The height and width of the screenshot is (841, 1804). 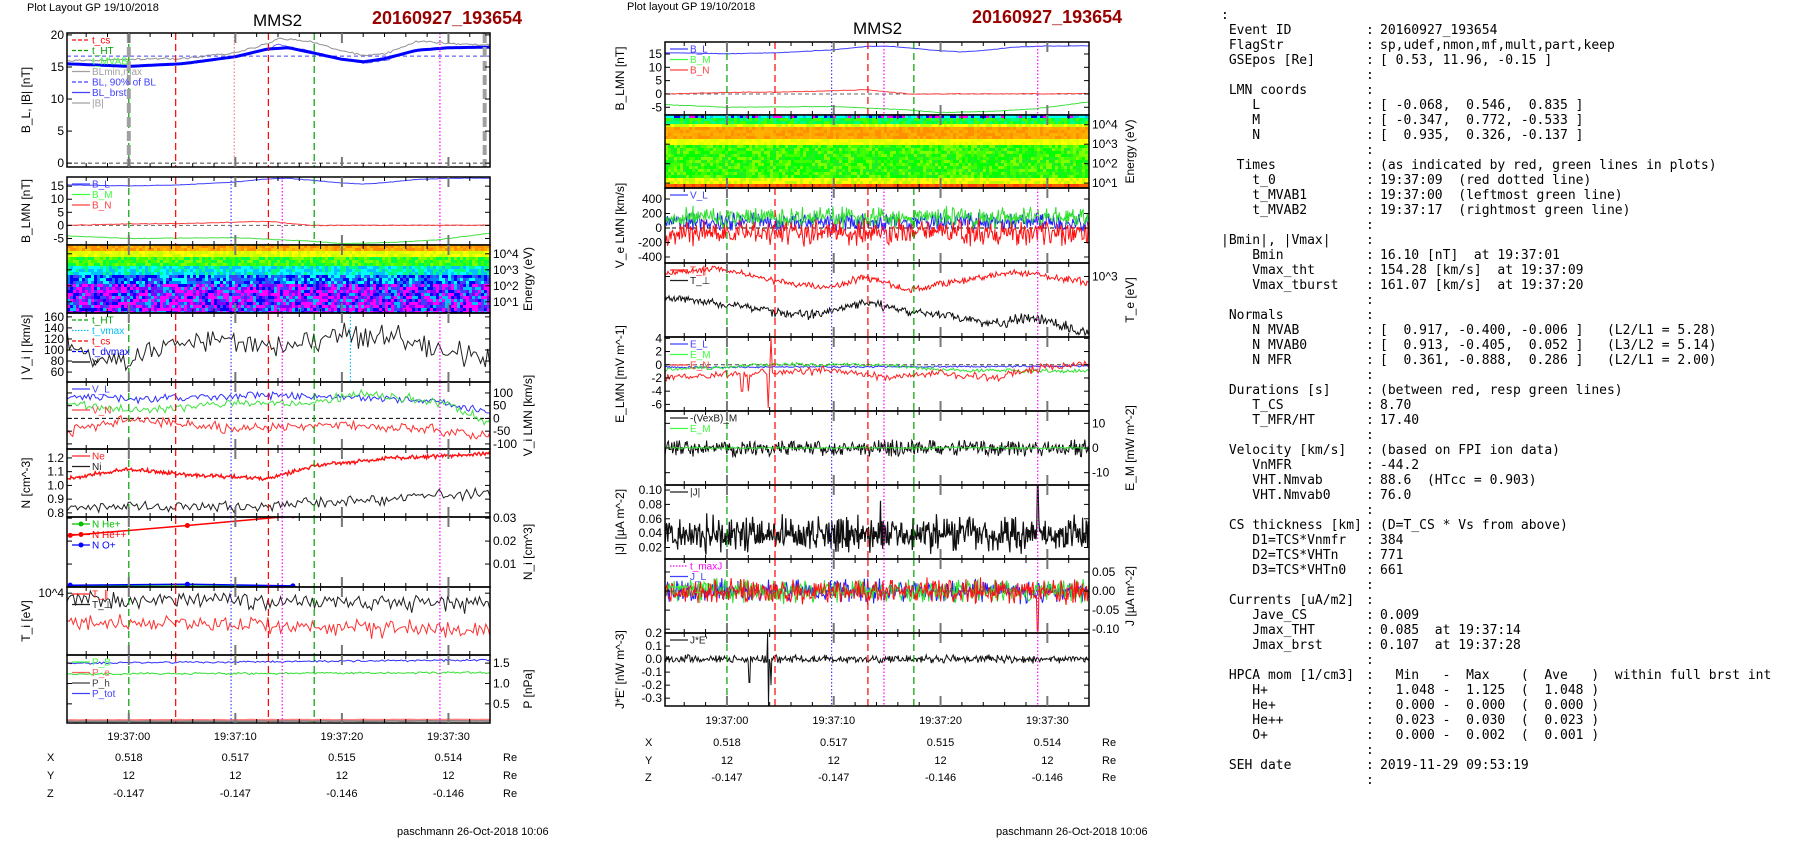 I want to click on series-b-n, so click(x=278, y=223).